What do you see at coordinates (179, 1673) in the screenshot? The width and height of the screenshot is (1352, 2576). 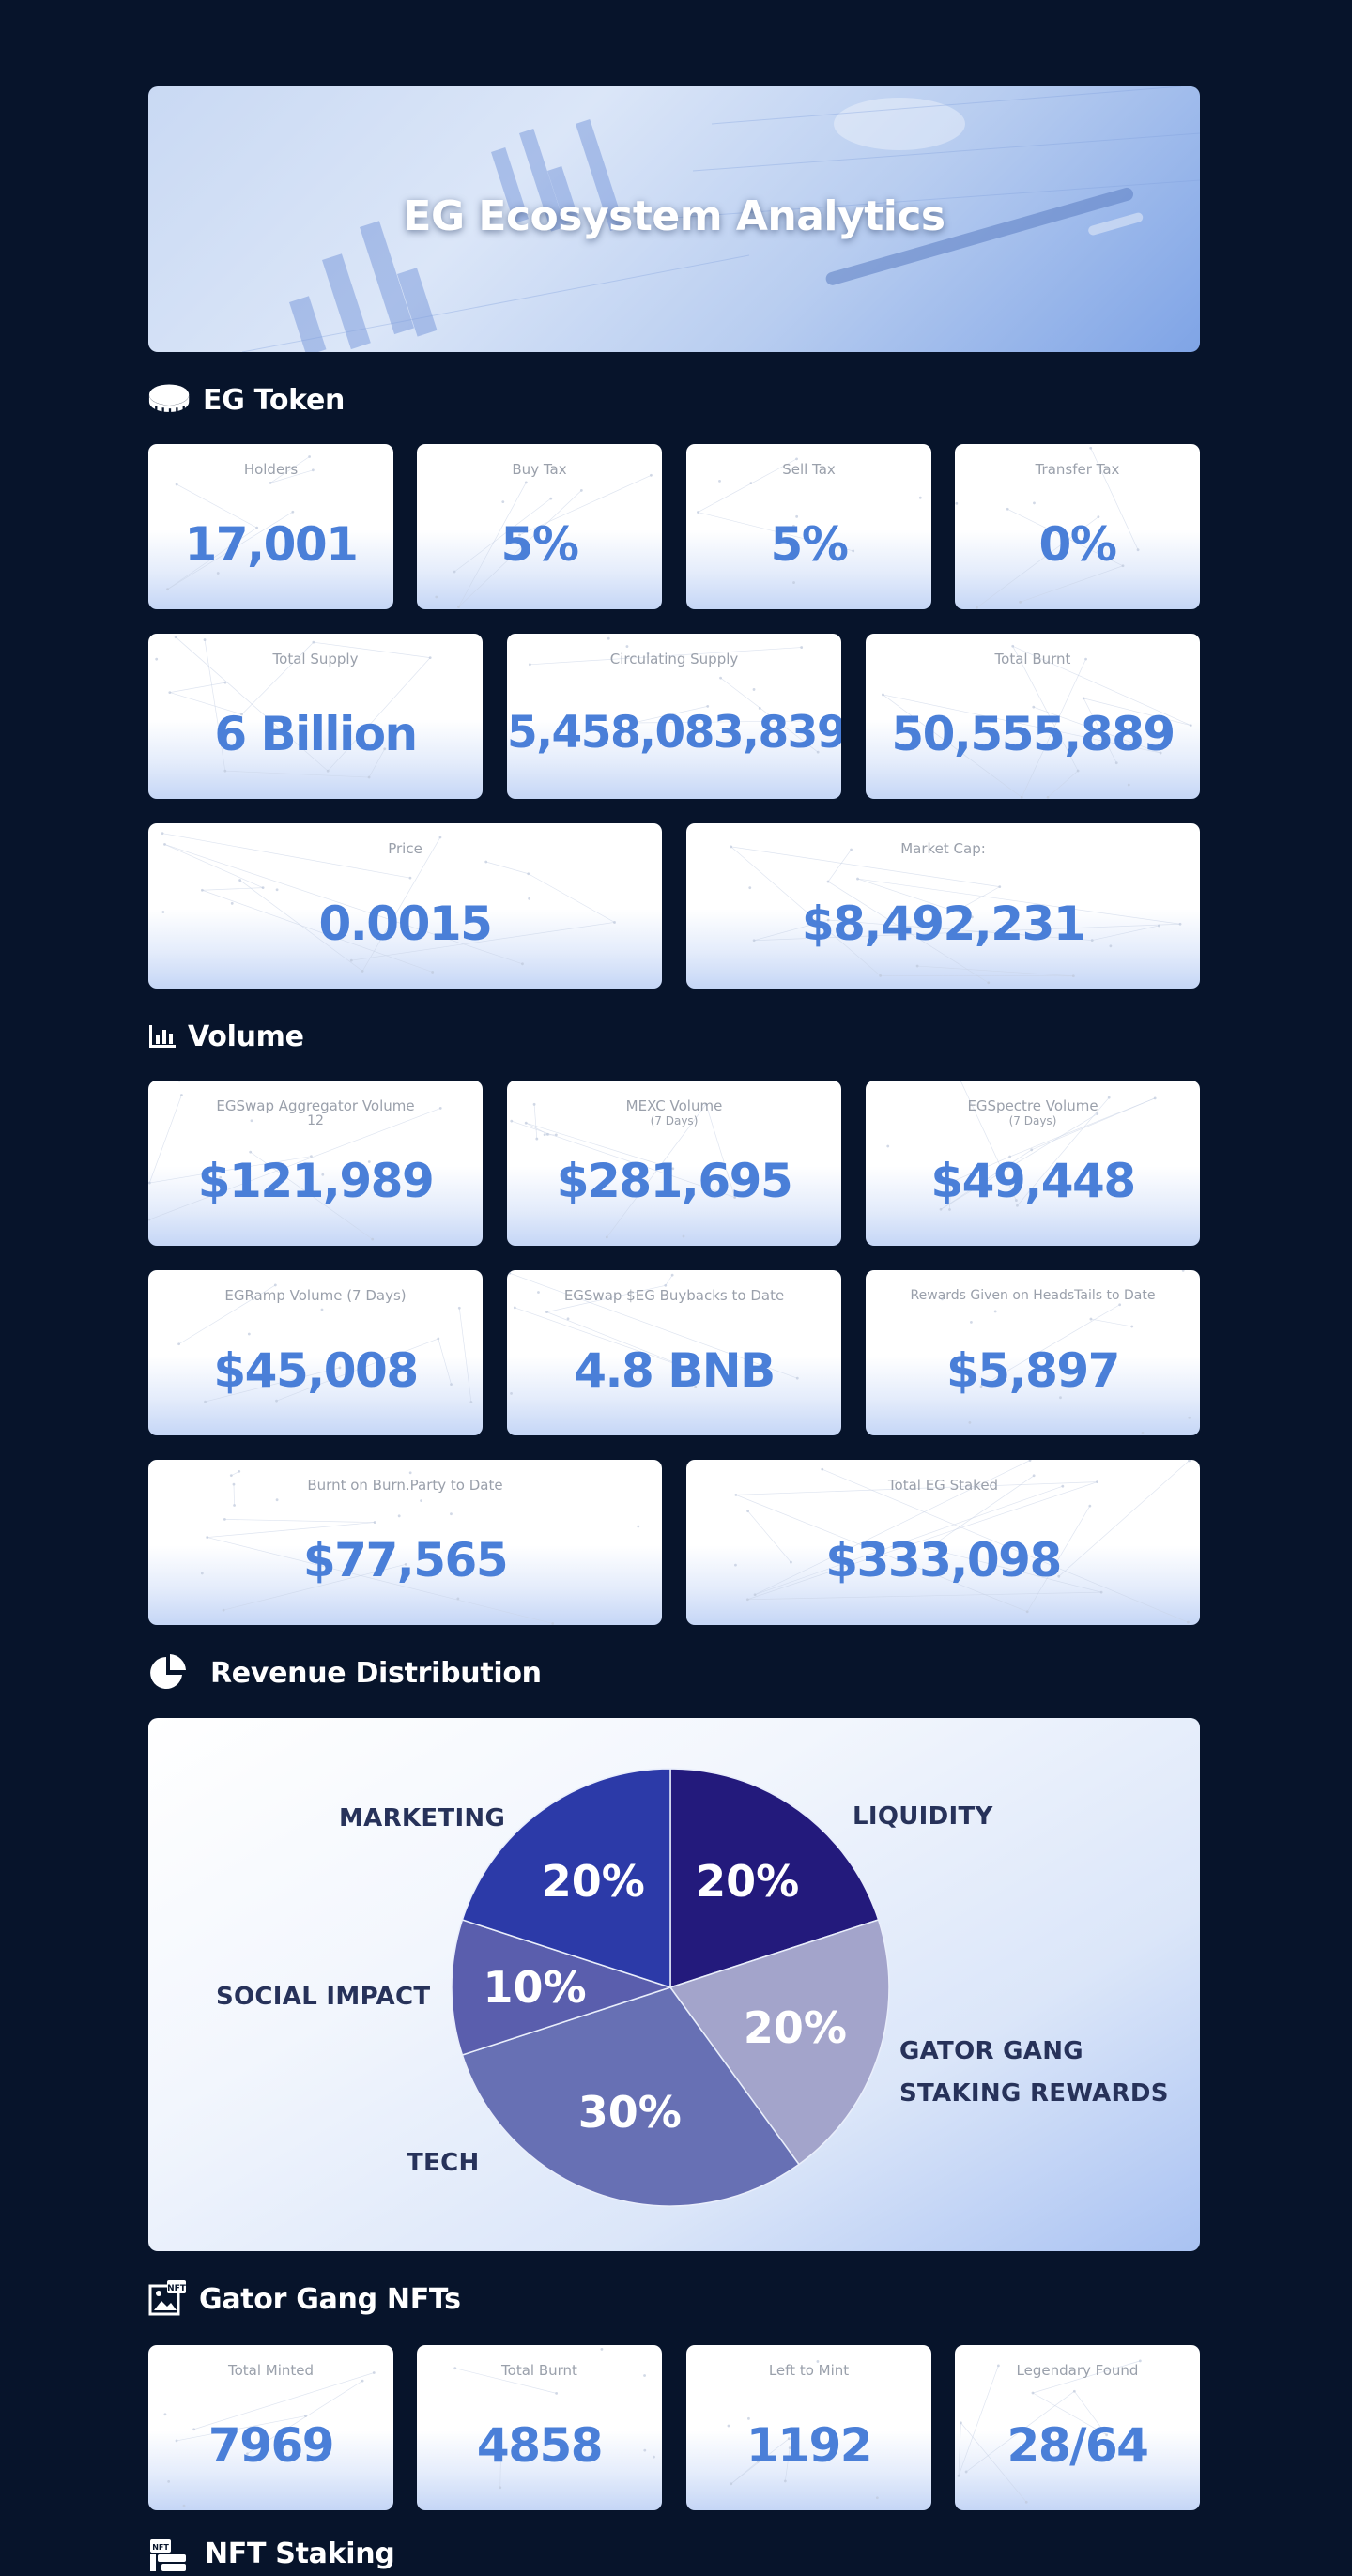 I see `pie-chart-icon` at bounding box center [179, 1673].